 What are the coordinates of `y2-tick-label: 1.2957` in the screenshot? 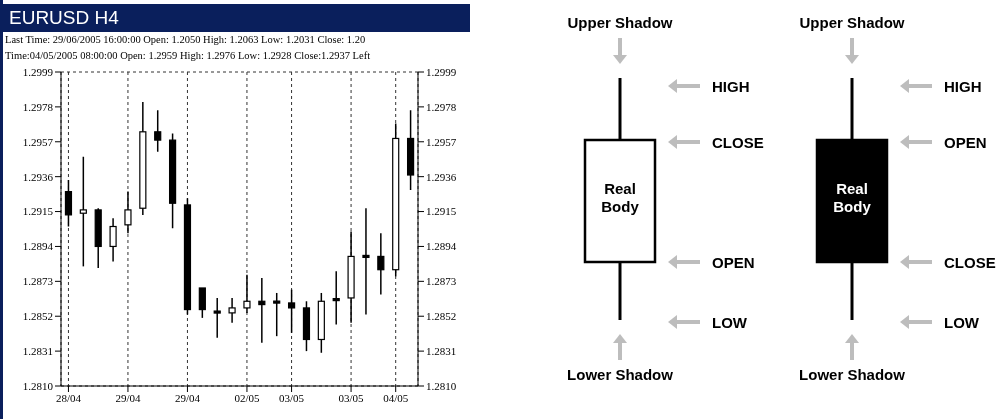 It's located at (441, 141).